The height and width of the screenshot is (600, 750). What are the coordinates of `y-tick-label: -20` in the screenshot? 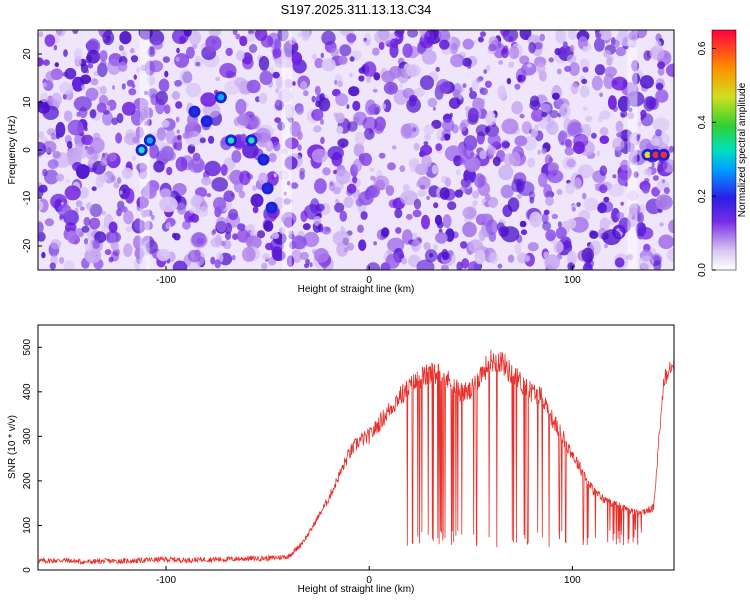 It's located at (27, 245).